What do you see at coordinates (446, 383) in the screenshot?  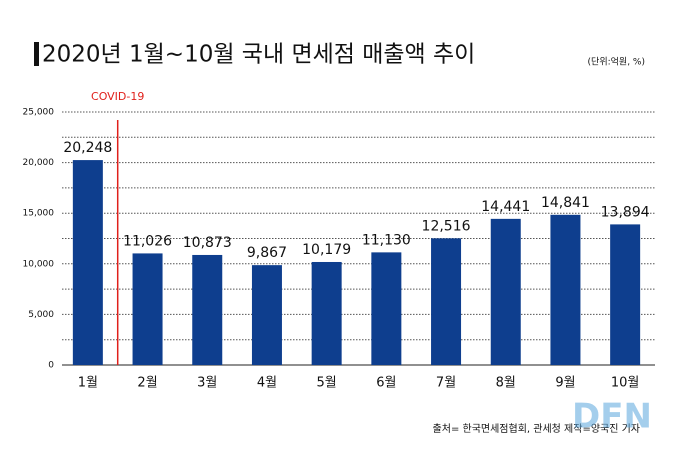 I see `x-tick-label: 7월` at bounding box center [446, 383].